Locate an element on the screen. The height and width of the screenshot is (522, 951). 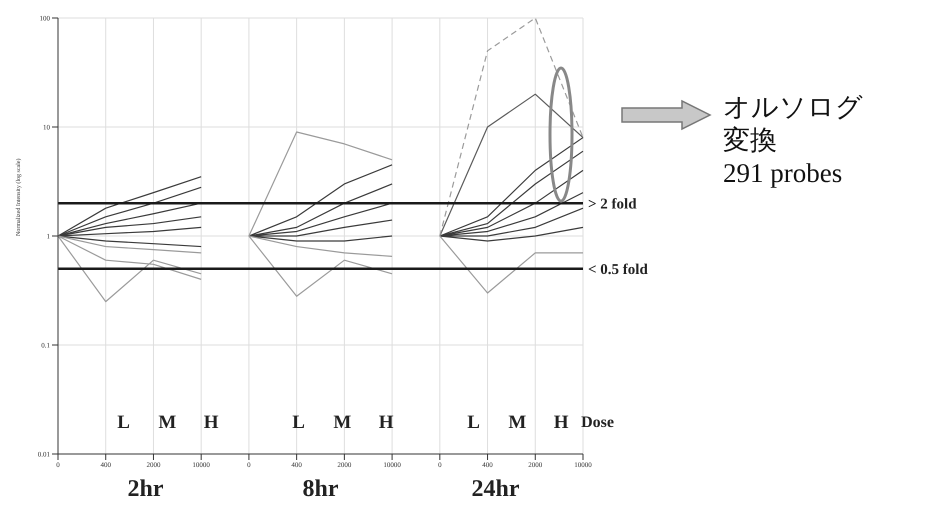
text: オルソログ変換 is located at coordinates (793, 123).